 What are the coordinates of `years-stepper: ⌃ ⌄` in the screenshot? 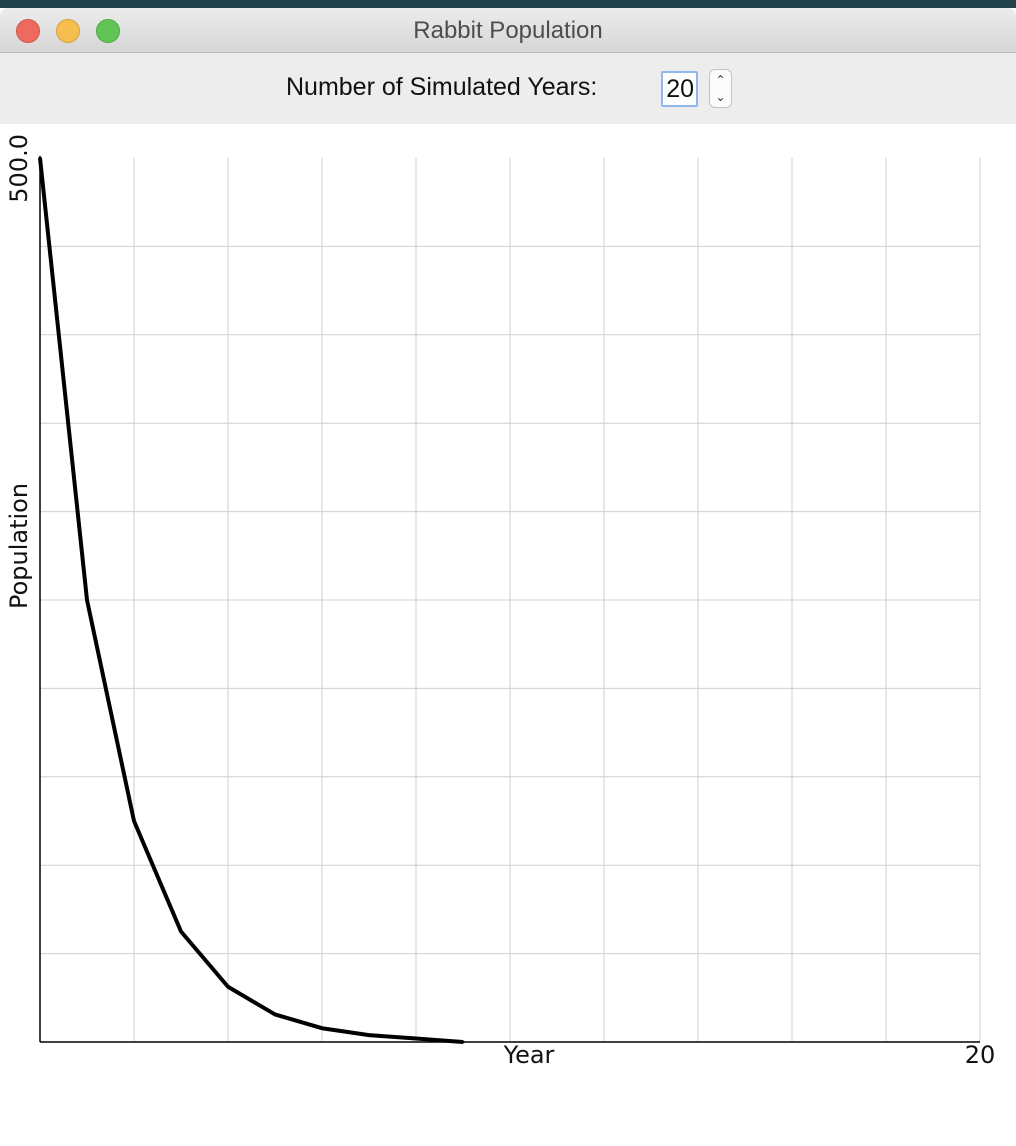 It's located at (720, 88).